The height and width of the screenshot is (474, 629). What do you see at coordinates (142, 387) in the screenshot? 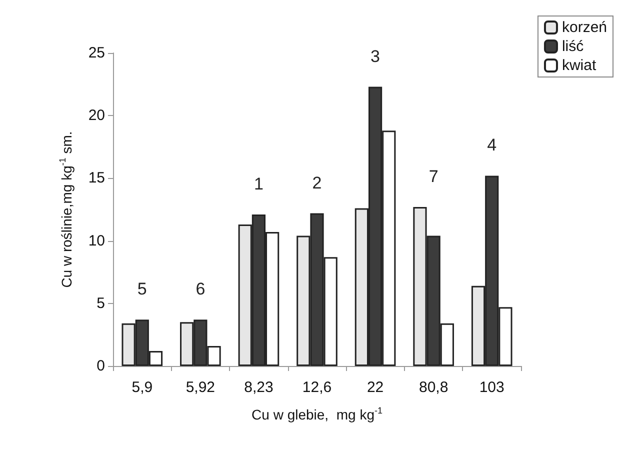
I see `x-tick-label: 5,9` at bounding box center [142, 387].